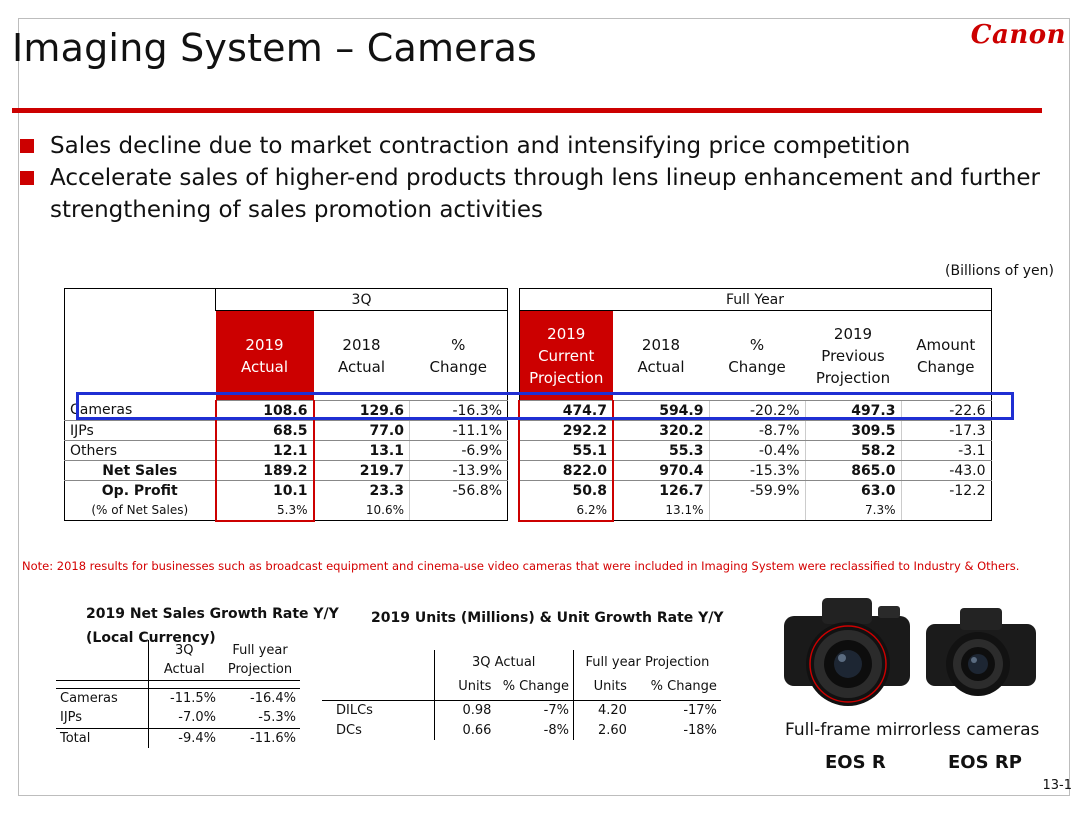 The image size is (1088, 814). Describe the element at coordinates (264, 511) in the screenshot. I see `cell-value: 5.3%` at that location.